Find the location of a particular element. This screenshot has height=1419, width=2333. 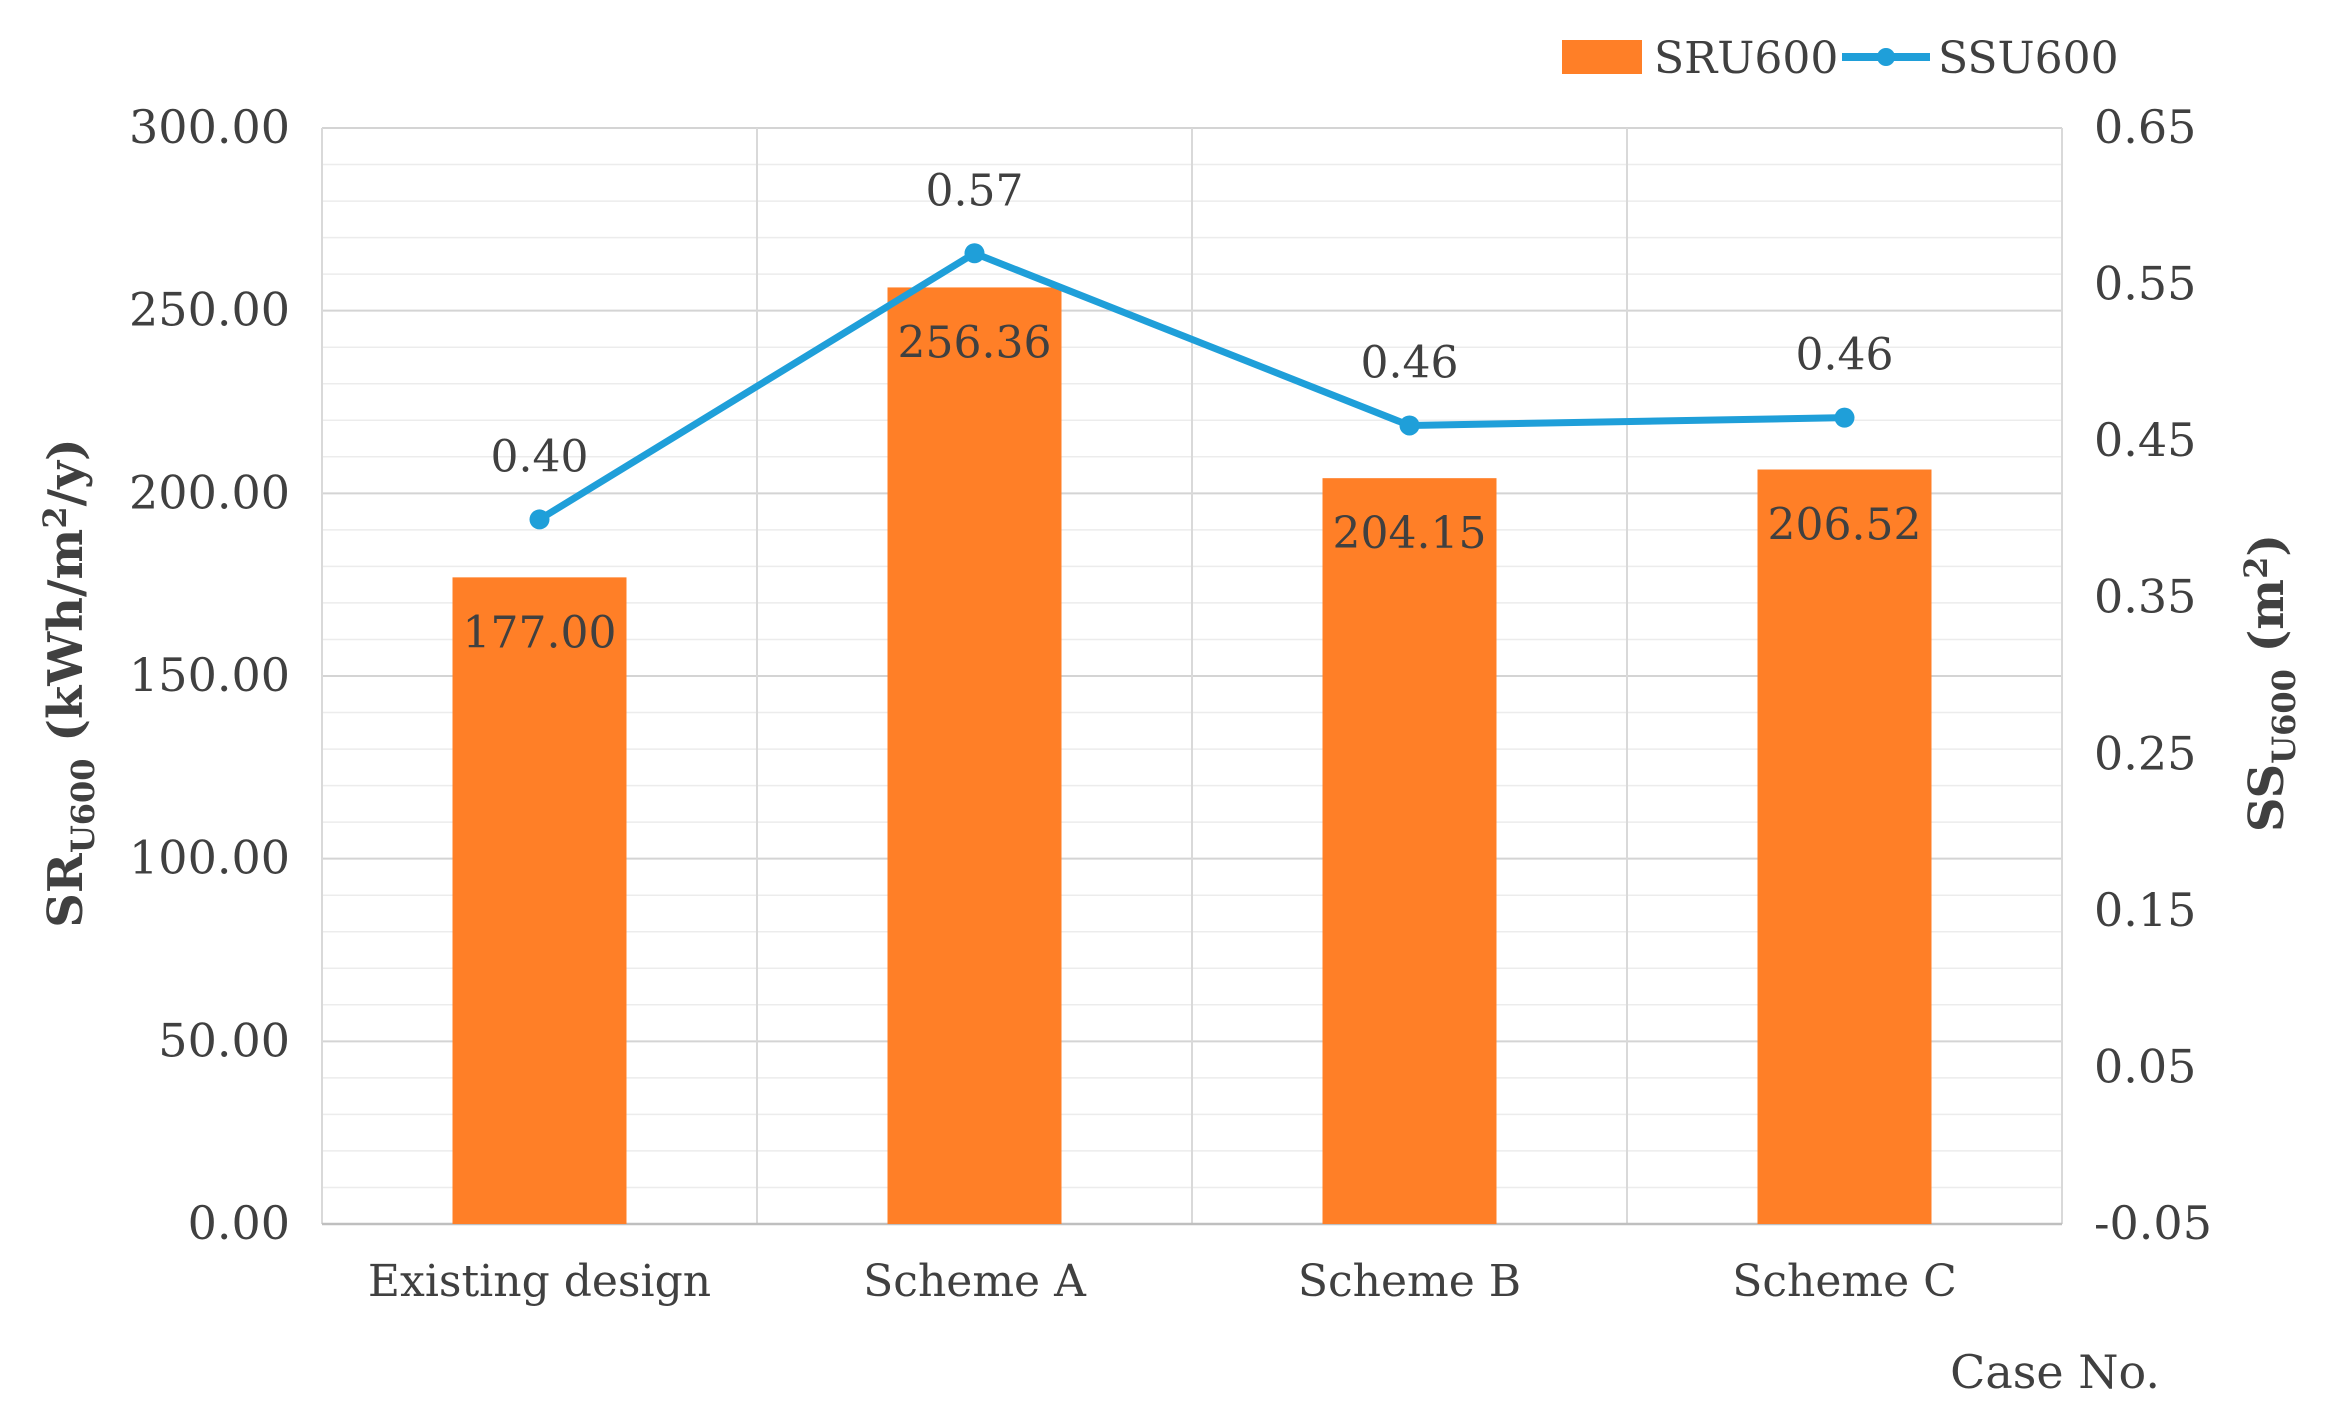

left-tick-label: 50.00 is located at coordinates (224, 1040).